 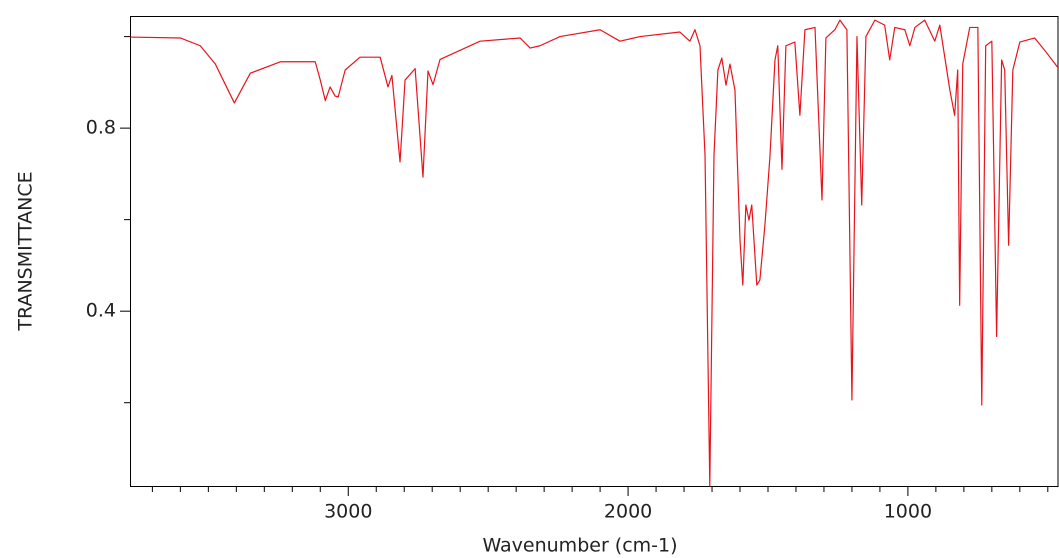 I want to click on x-axis-title: Wavenumber (cm-1), so click(x=579, y=546).